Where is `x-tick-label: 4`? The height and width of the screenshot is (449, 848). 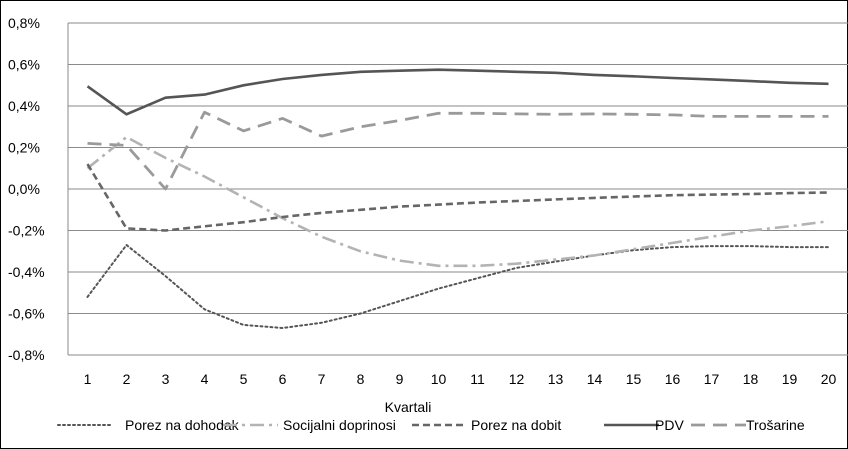
x-tick-label: 4 is located at coordinates (205, 379).